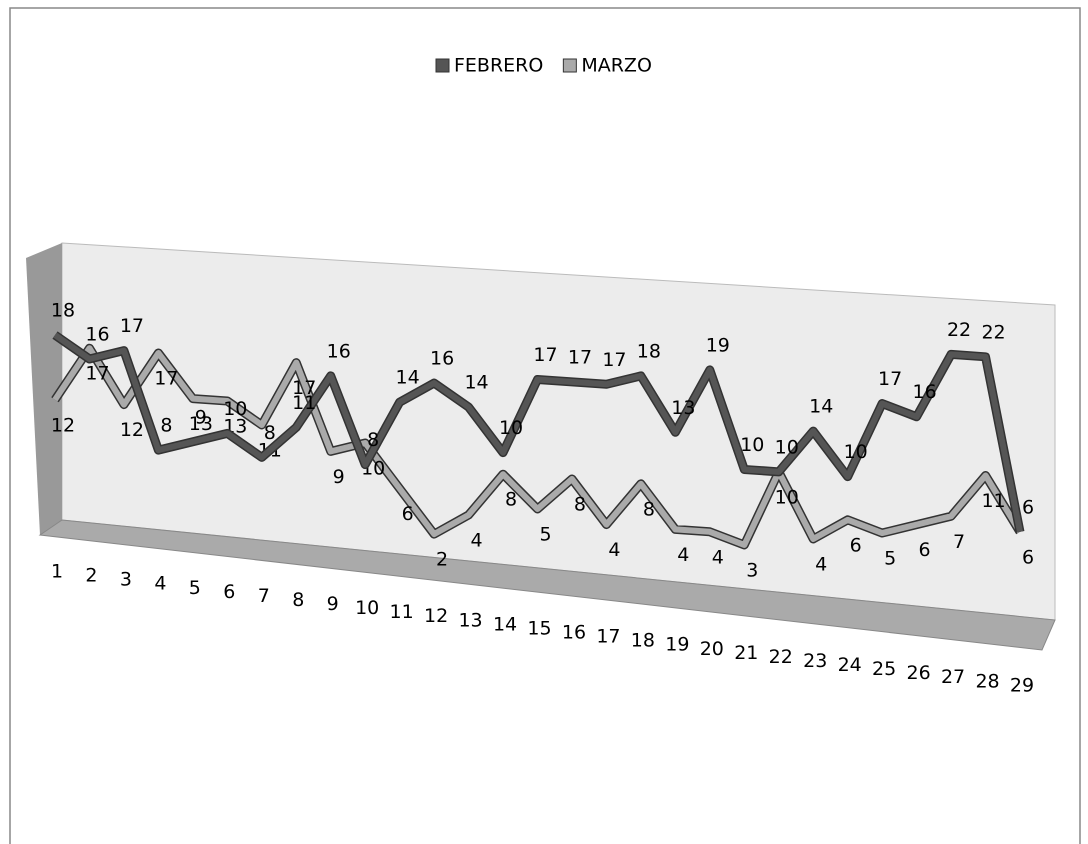 The height and width of the screenshot is (844, 1088). Describe the element at coordinates (987, 681) in the screenshot. I see `x-tick-label: 28` at that location.